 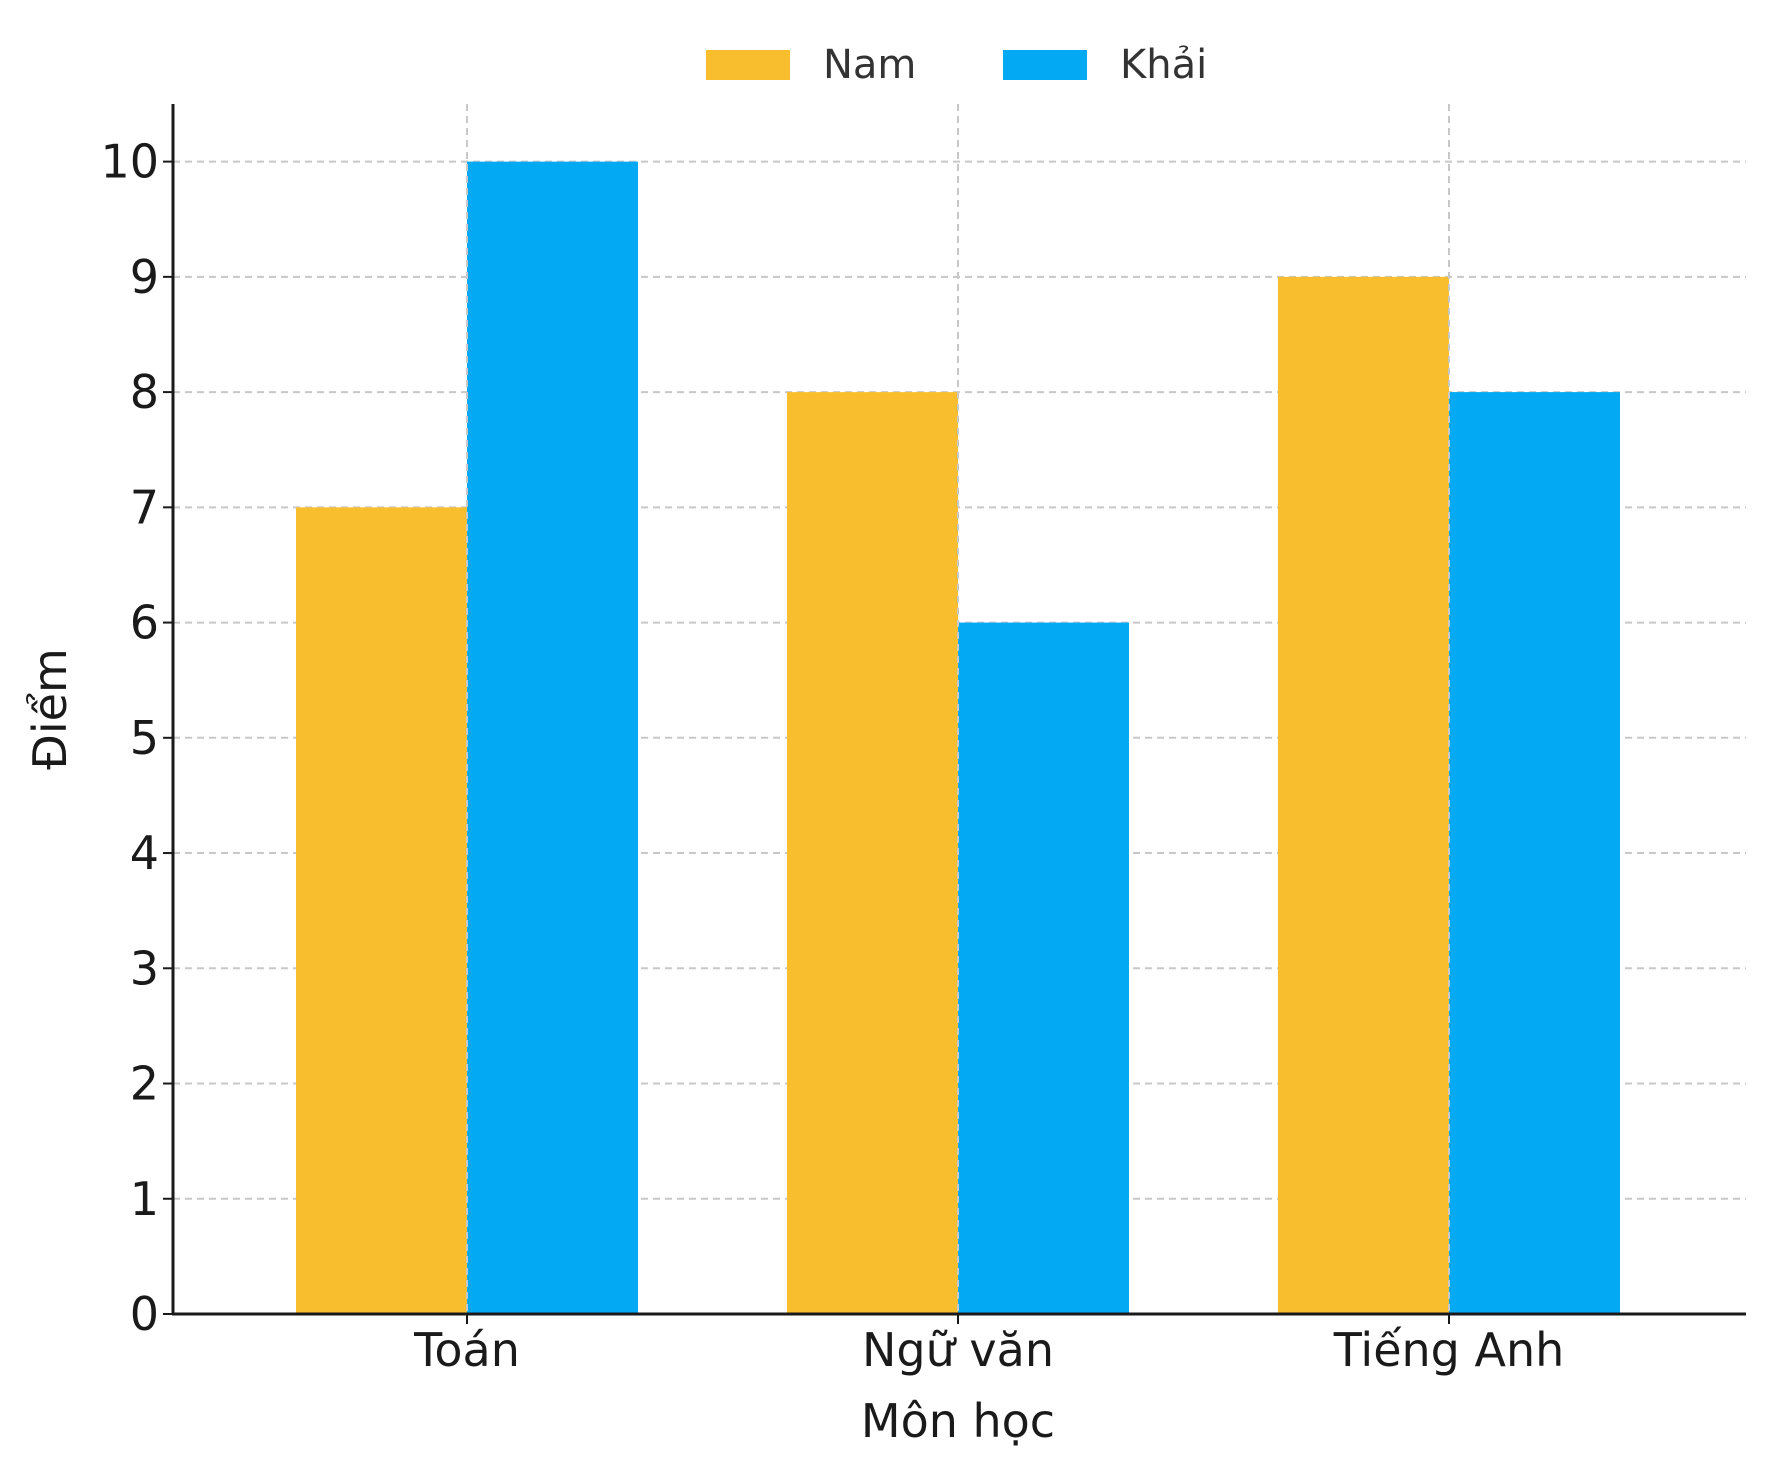 What do you see at coordinates (50, 709) in the screenshot?
I see `y-axis-label: Điểm` at bounding box center [50, 709].